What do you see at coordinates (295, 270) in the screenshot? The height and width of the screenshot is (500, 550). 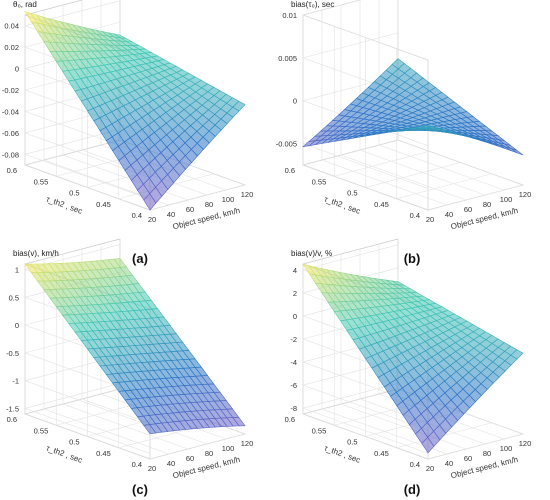 I see `z-tick-label: 4` at bounding box center [295, 270].